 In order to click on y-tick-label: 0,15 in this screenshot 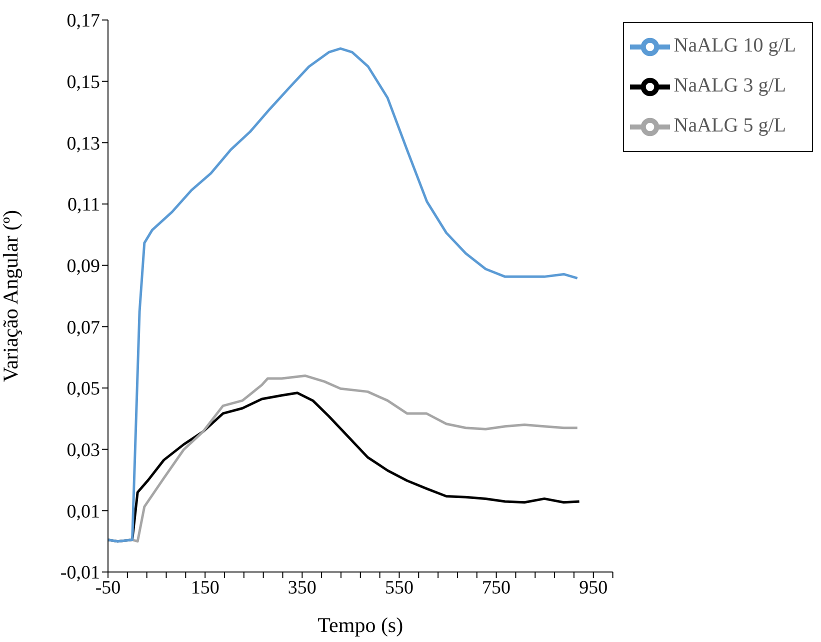, I will do `click(83, 83)`.